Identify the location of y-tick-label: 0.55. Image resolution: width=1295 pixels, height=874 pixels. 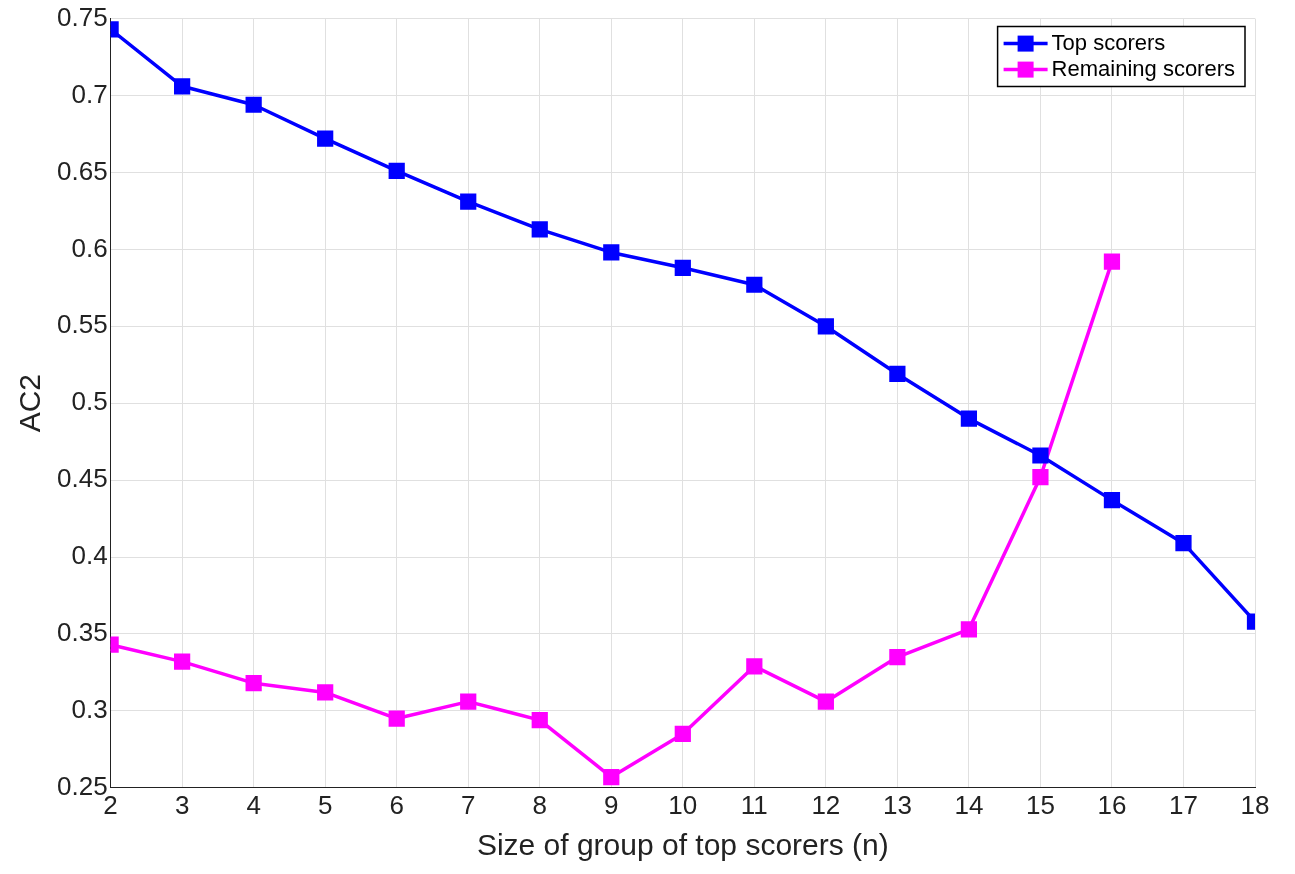
(82, 324).